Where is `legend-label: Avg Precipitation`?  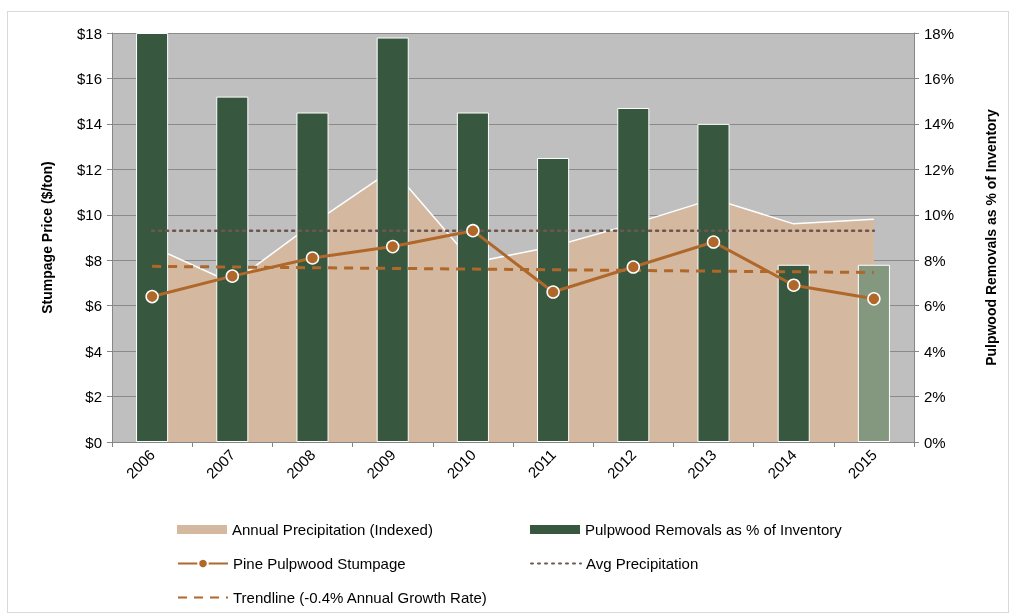
legend-label: Avg Precipitation is located at coordinates (642, 563).